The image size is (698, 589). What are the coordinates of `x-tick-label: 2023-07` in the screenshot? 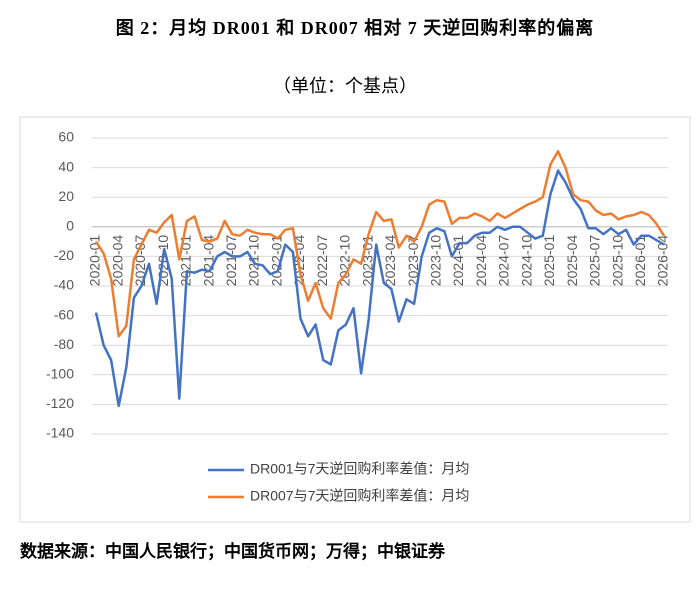 It's located at (413, 261).